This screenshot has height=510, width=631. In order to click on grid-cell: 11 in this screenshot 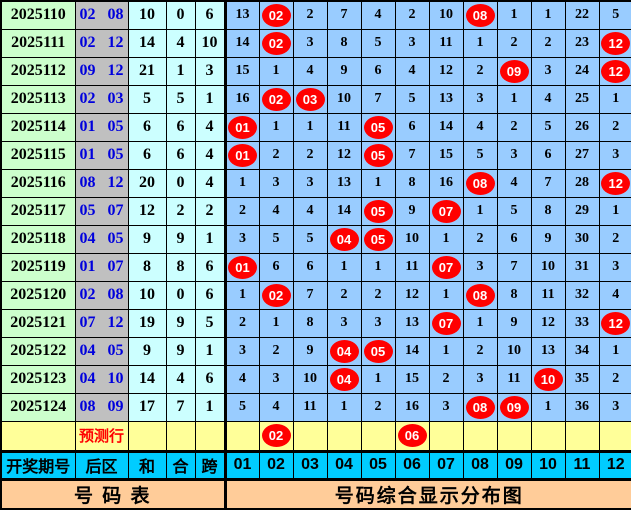, I will do `click(548, 295)`.